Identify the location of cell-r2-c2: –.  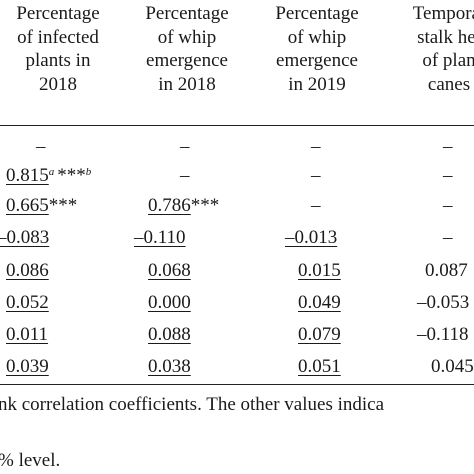
(316, 205).